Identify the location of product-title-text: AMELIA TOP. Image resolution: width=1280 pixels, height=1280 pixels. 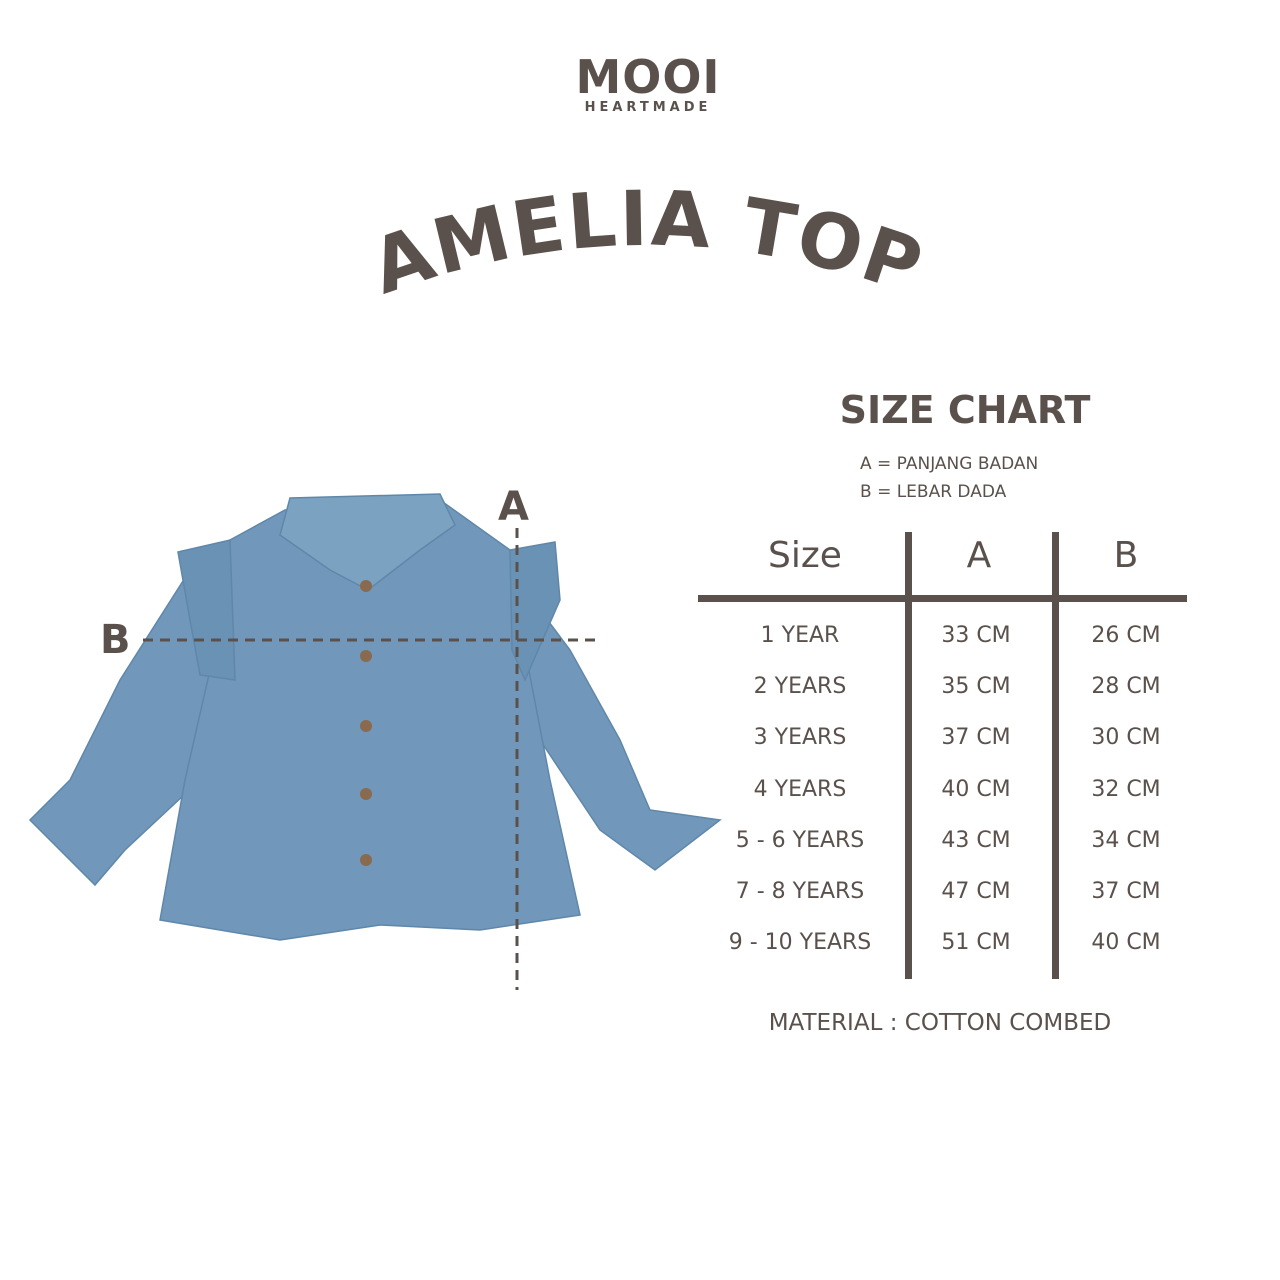
(646, 242).